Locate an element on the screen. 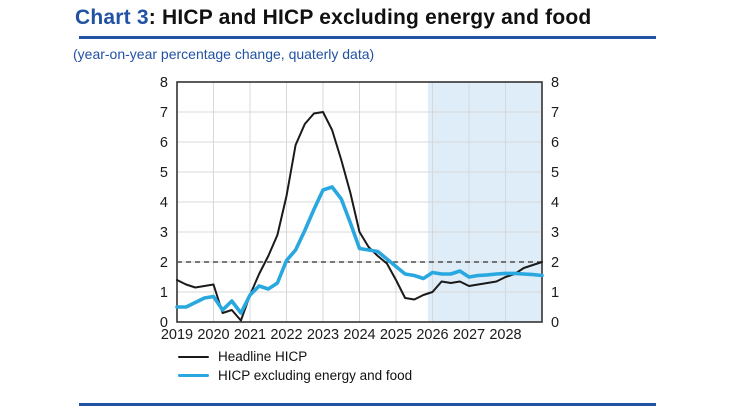 Image resolution: width=730 pixels, height=410 pixels. y-axis-tick-label-left: 5 is located at coordinates (164, 173).